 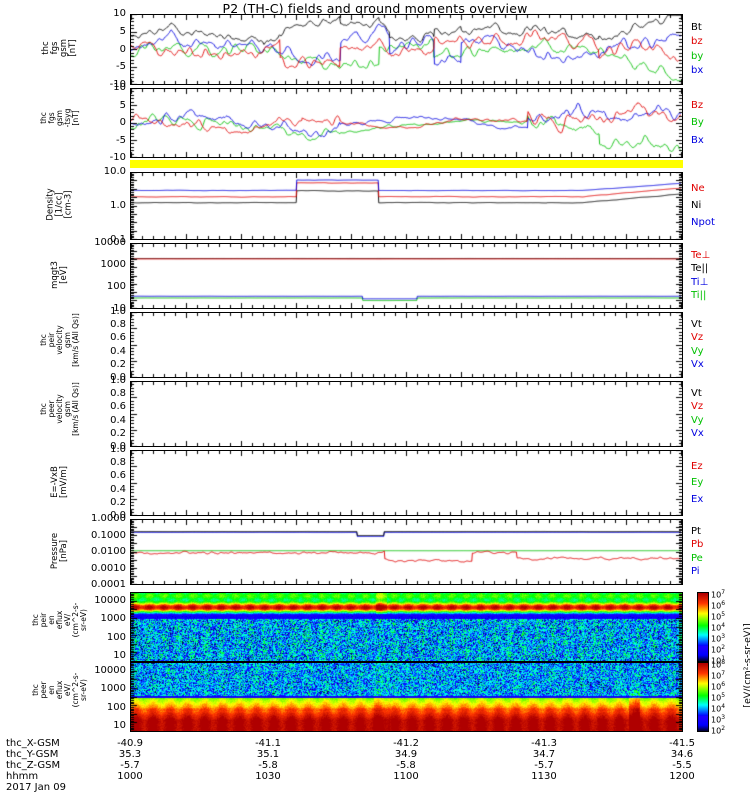 What do you see at coordinates (33, 743) in the screenshot?
I see `xaxis-row-label-thc_X-GSM: thc_X-GSM` at bounding box center [33, 743].